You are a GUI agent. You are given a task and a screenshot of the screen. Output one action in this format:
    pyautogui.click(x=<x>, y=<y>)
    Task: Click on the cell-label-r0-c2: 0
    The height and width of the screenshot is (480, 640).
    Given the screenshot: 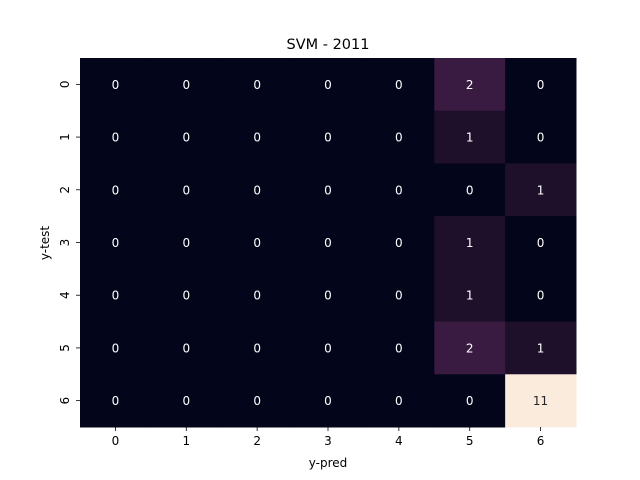 What is the action you would take?
    pyautogui.click(x=257, y=85)
    